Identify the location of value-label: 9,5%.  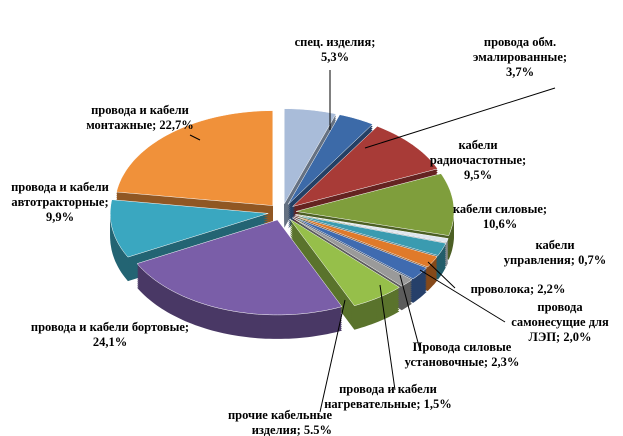
(478, 175).